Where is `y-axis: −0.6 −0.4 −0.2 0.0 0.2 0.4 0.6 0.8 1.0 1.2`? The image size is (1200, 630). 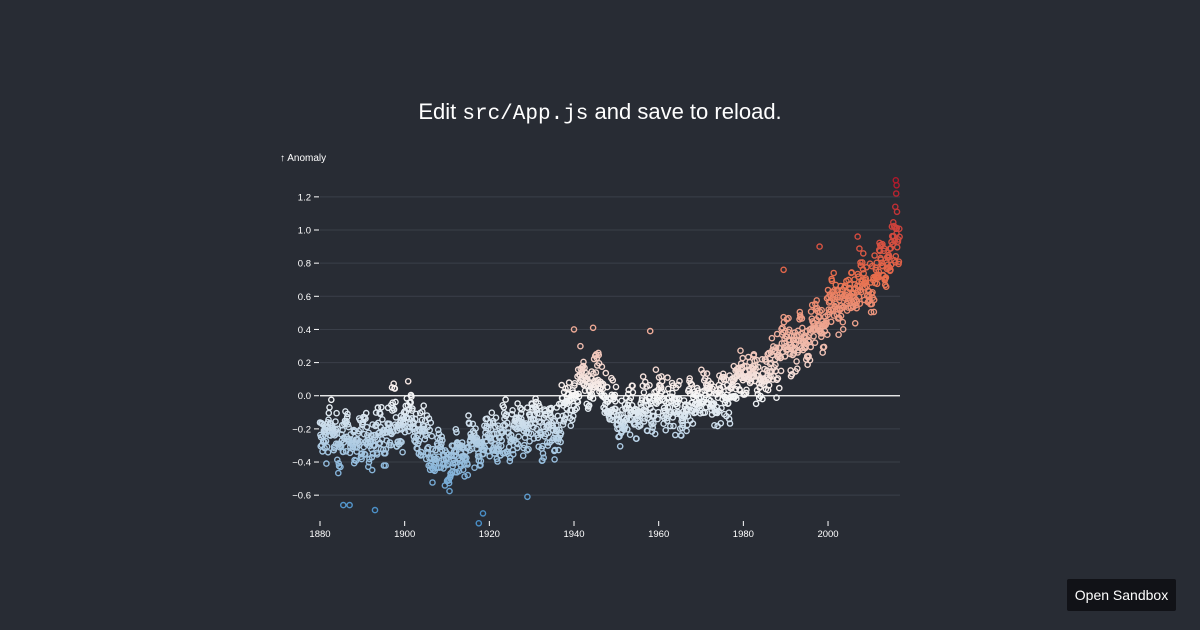
y-axis: −0.6 −0.4 −0.2 0.0 0.2 0.4 0.6 0.8 1.0 1.2 is located at coordinates (305, 347).